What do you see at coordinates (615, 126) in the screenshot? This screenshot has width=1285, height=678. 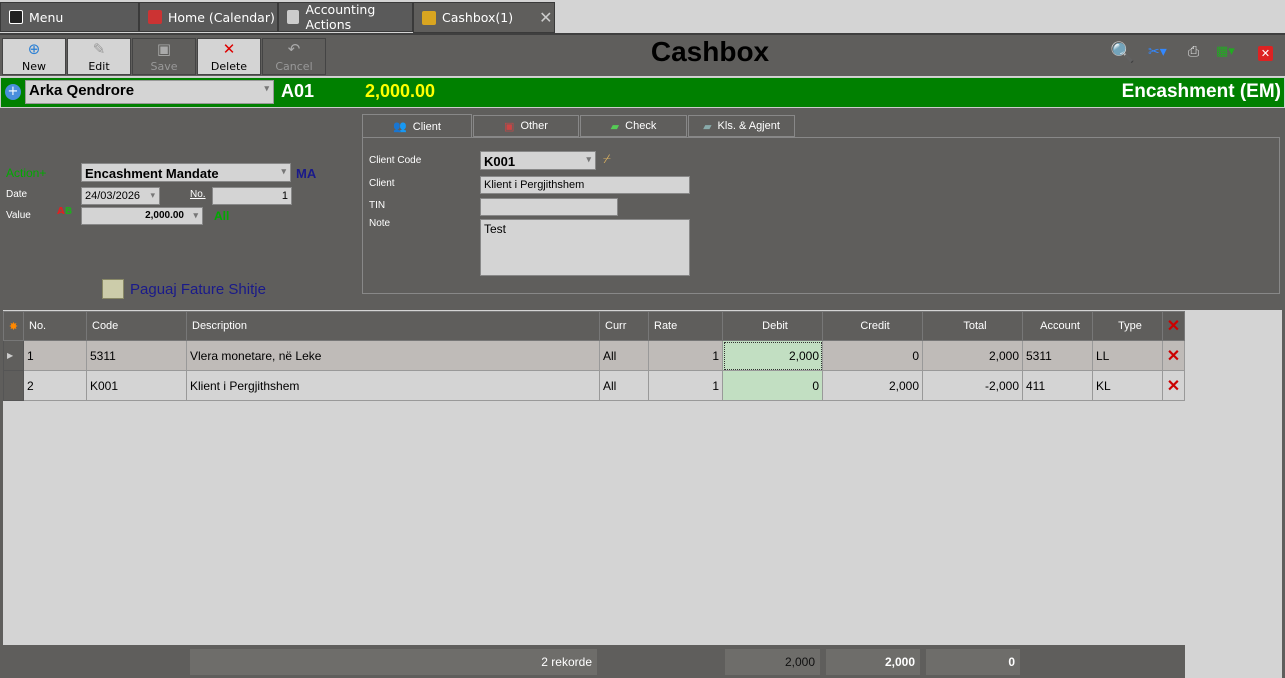 I see `check-money-icon: ▰` at bounding box center [615, 126].